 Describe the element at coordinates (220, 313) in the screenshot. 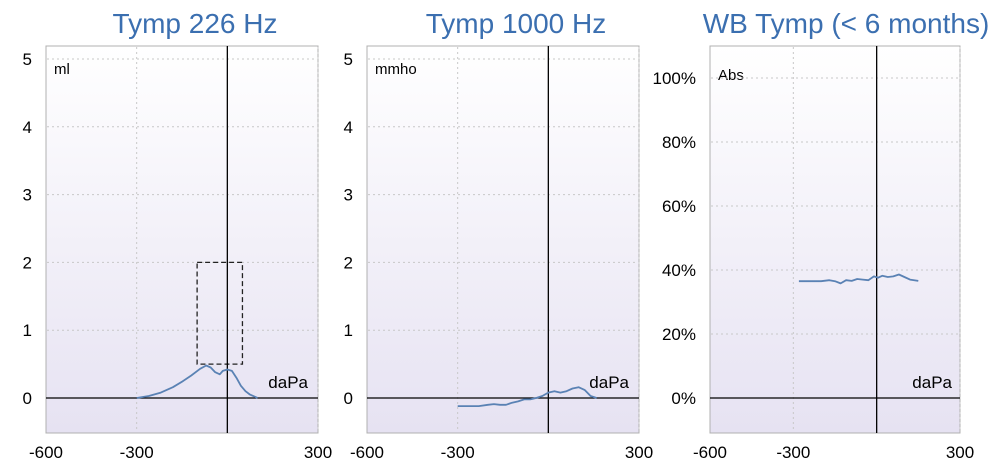

I see `normal-range-box` at that location.